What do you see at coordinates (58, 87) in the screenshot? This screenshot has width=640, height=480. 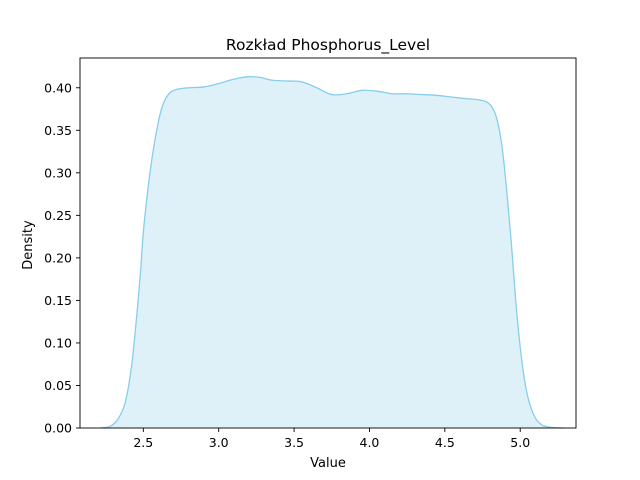 I see `y-tick-label: 0.40` at bounding box center [58, 87].